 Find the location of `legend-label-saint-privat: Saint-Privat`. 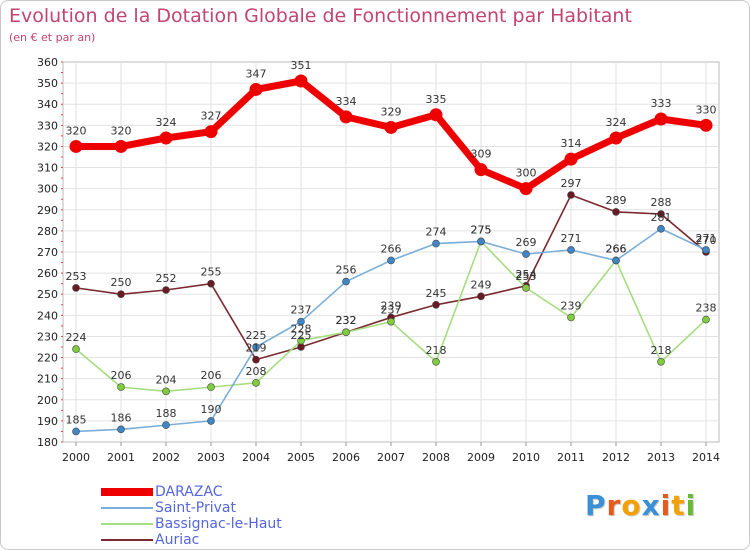

legend-label-saint-privat: Saint-Privat is located at coordinates (195, 508).